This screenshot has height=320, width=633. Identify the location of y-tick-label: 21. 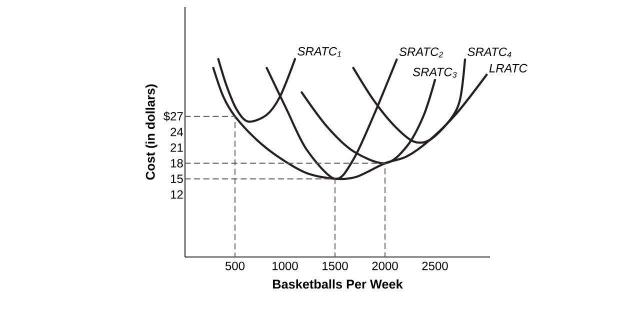
(176, 147).